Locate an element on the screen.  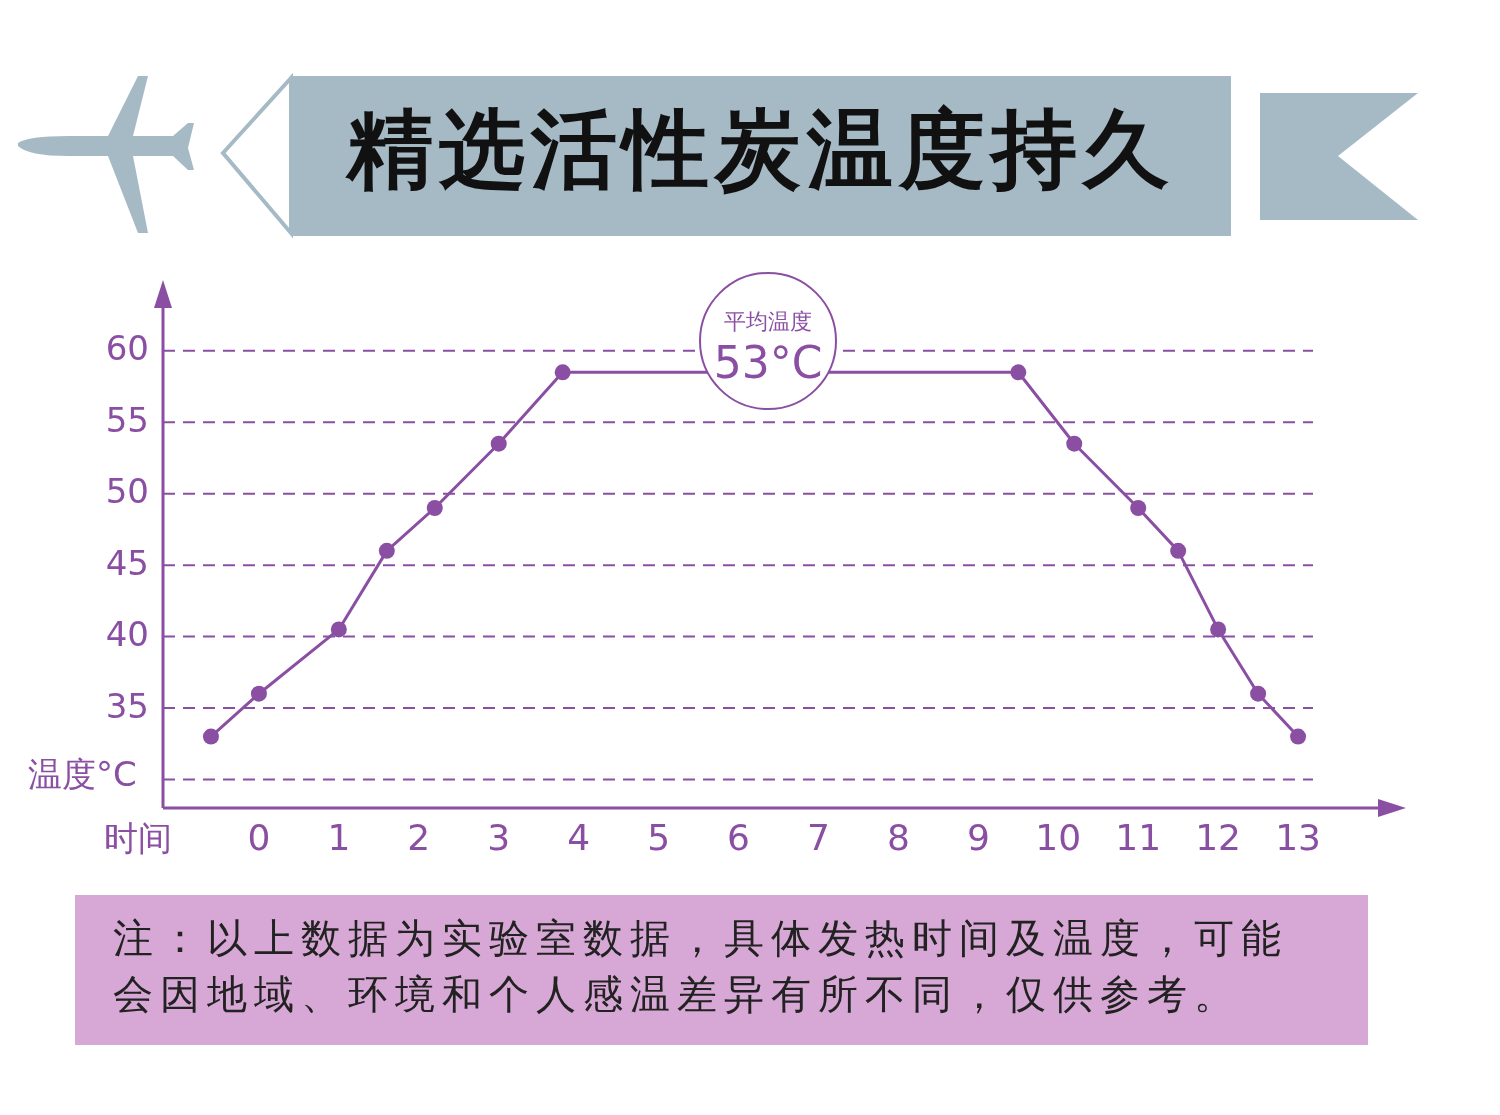
y-tick-label: 40 is located at coordinates (127, 634).